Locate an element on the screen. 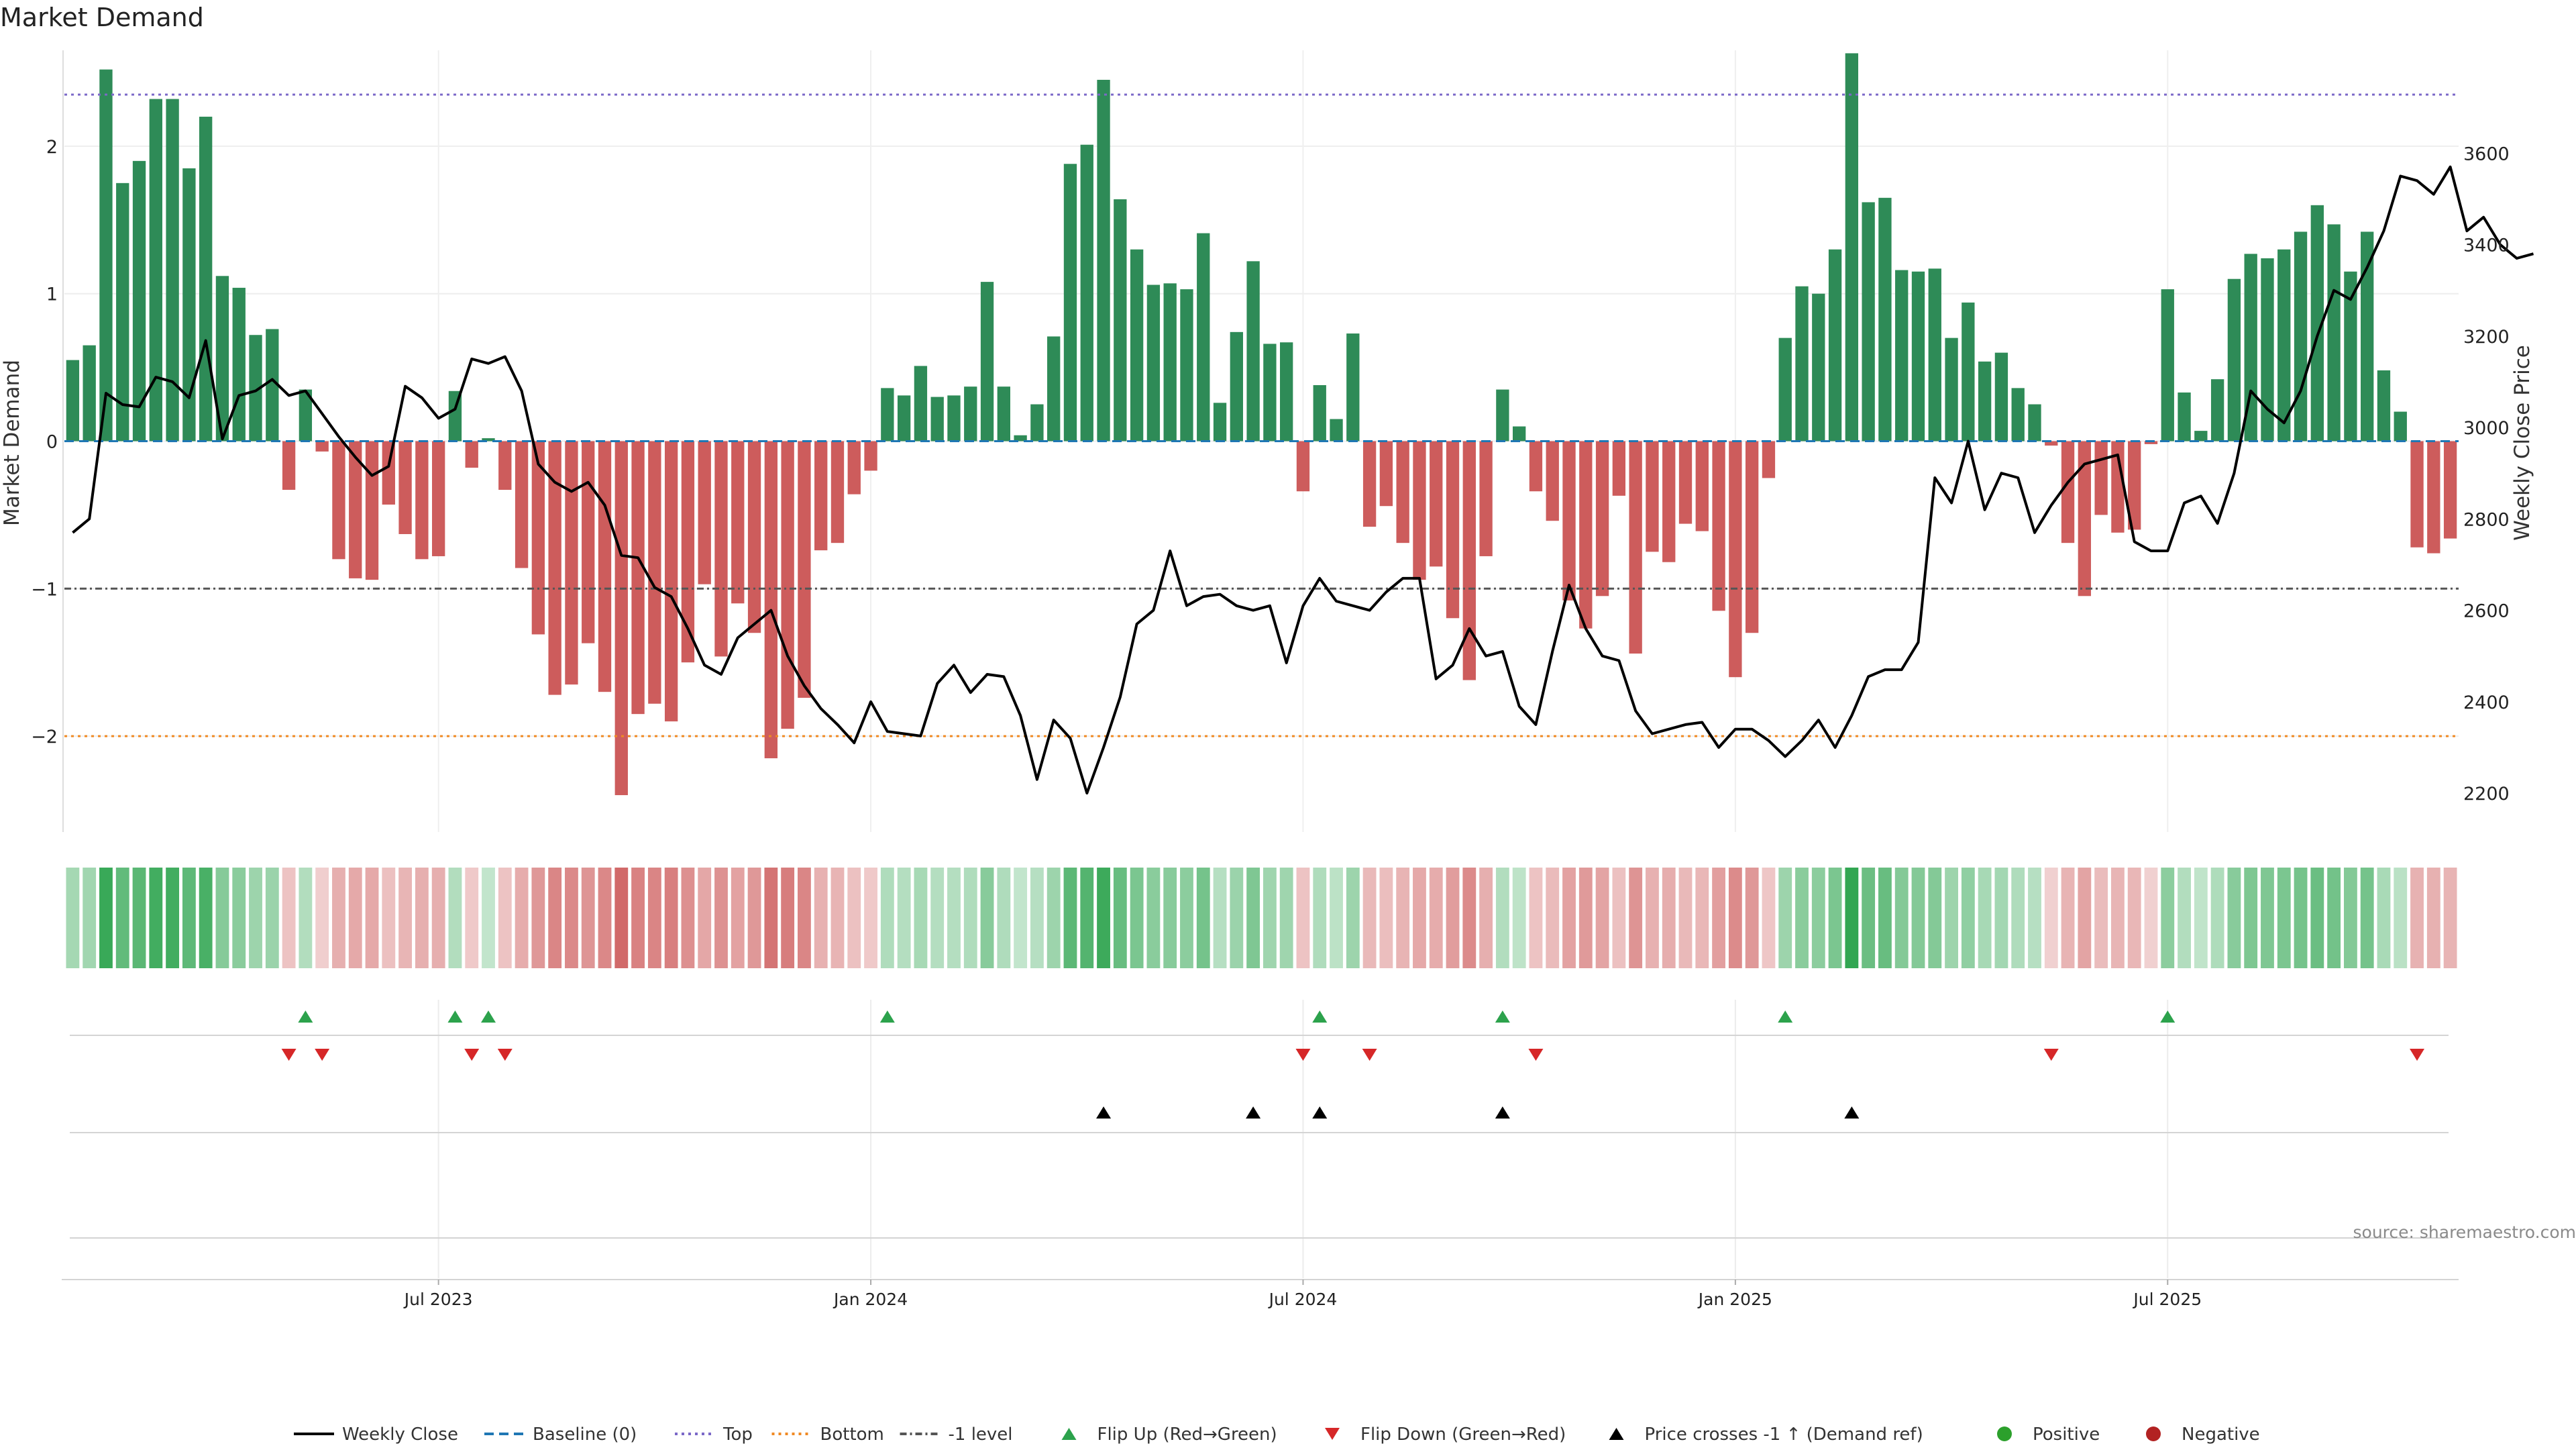 The height and width of the screenshot is (1452, 2576). y-tick-label-left: 1 is located at coordinates (52, 295).